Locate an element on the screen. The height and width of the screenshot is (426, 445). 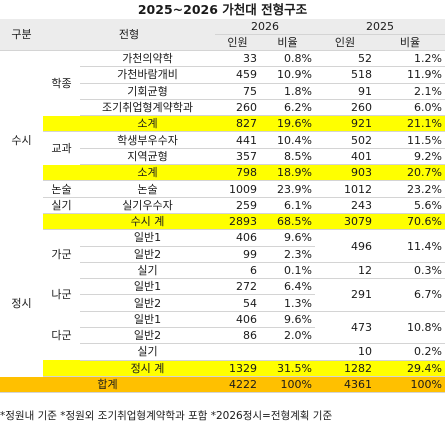
cell-p26: 31.5% is located at coordinates (287, 368).